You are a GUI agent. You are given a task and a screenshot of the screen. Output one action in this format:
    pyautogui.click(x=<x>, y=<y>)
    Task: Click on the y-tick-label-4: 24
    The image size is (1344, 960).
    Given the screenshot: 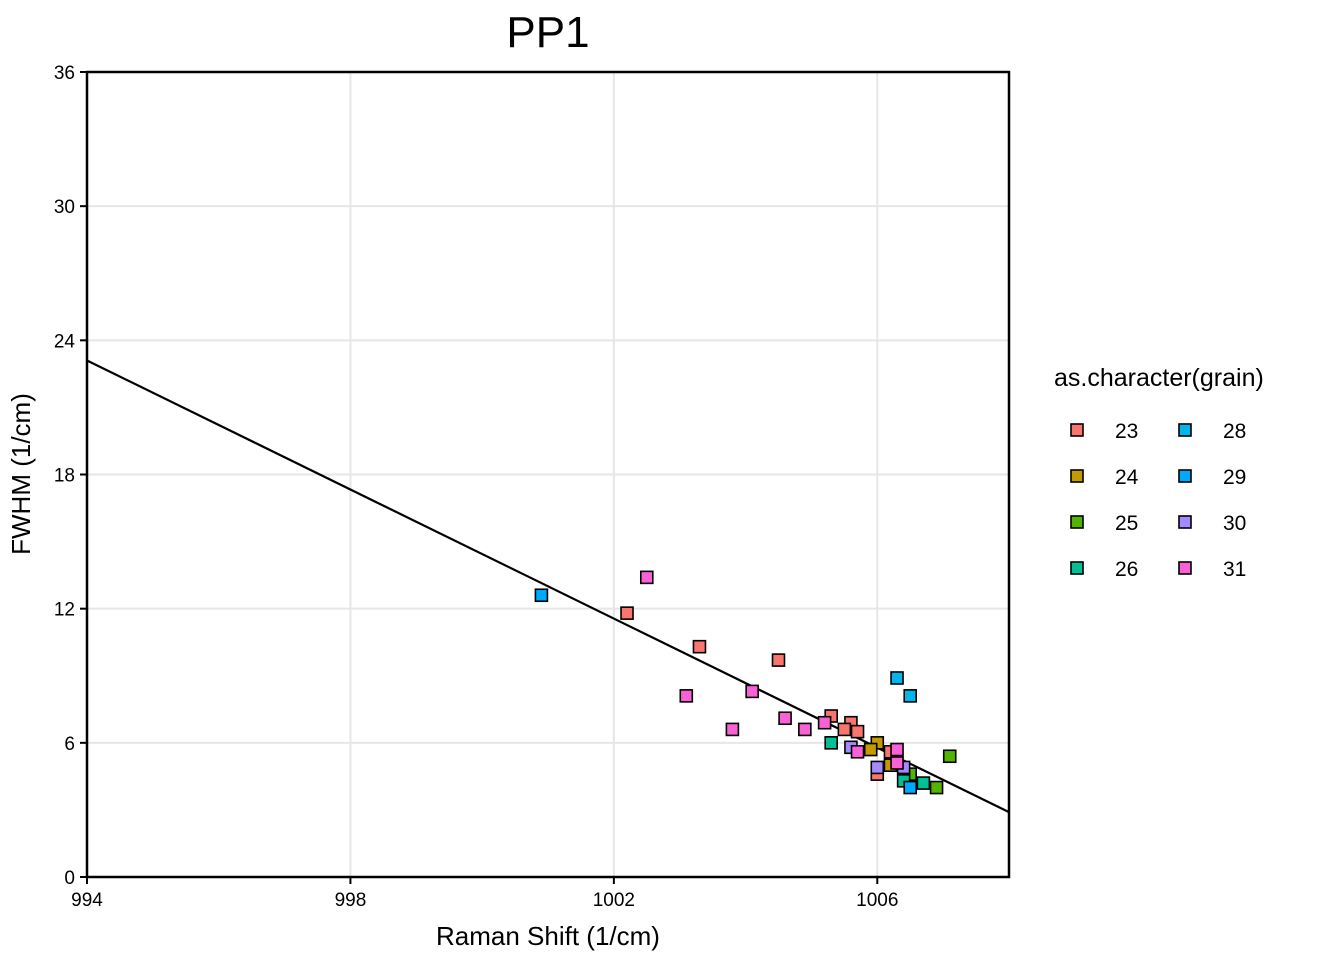 What is the action you would take?
    pyautogui.click(x=65, y=341)
    